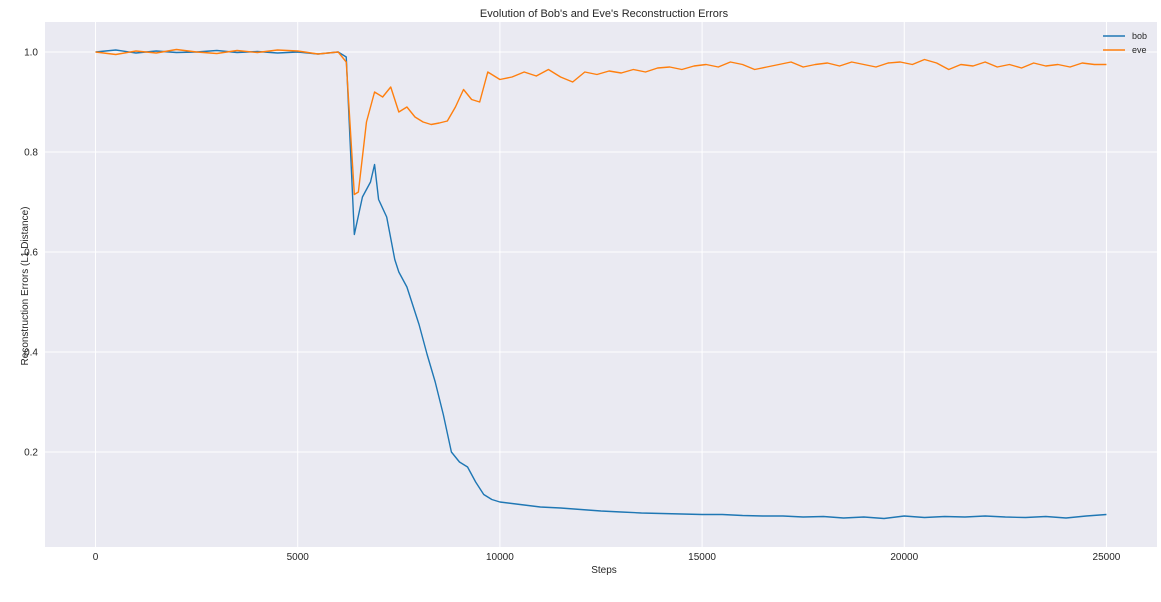 This screenshot has height=602, width=1161. What do you see at coordinates (1139, 36) in the screenshot?
I see `legend-label-bob: bob` at bounding box center [1139, 36].